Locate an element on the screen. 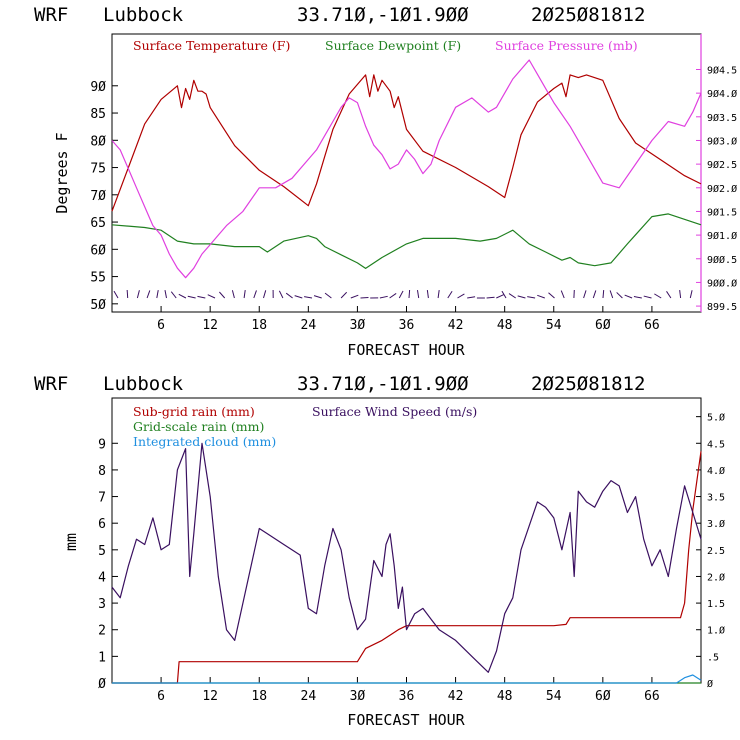  legend-gridscale-rain: Grid-scale rain (mm) is located at coordinates (198, 426).